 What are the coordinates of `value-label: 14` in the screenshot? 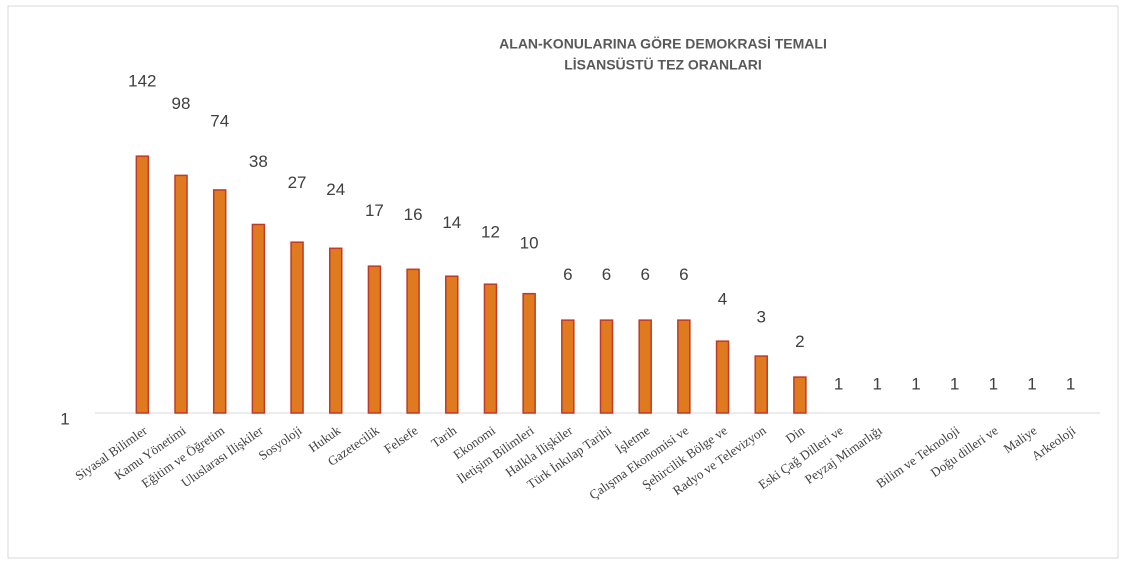 It's located at (451, 222).